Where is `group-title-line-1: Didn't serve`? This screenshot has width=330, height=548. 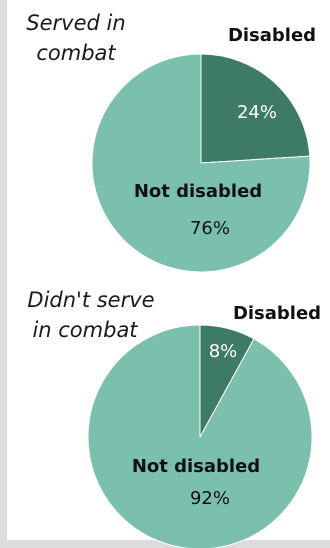 group-title-line-1: Didn't serve is located at coordinates (90, 300).